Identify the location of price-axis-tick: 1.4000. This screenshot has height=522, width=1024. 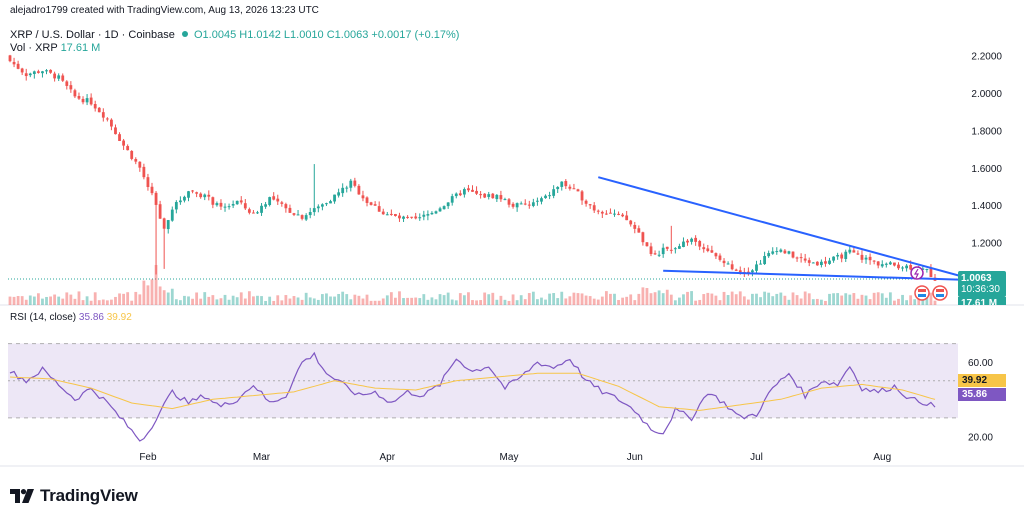
(986, 206).